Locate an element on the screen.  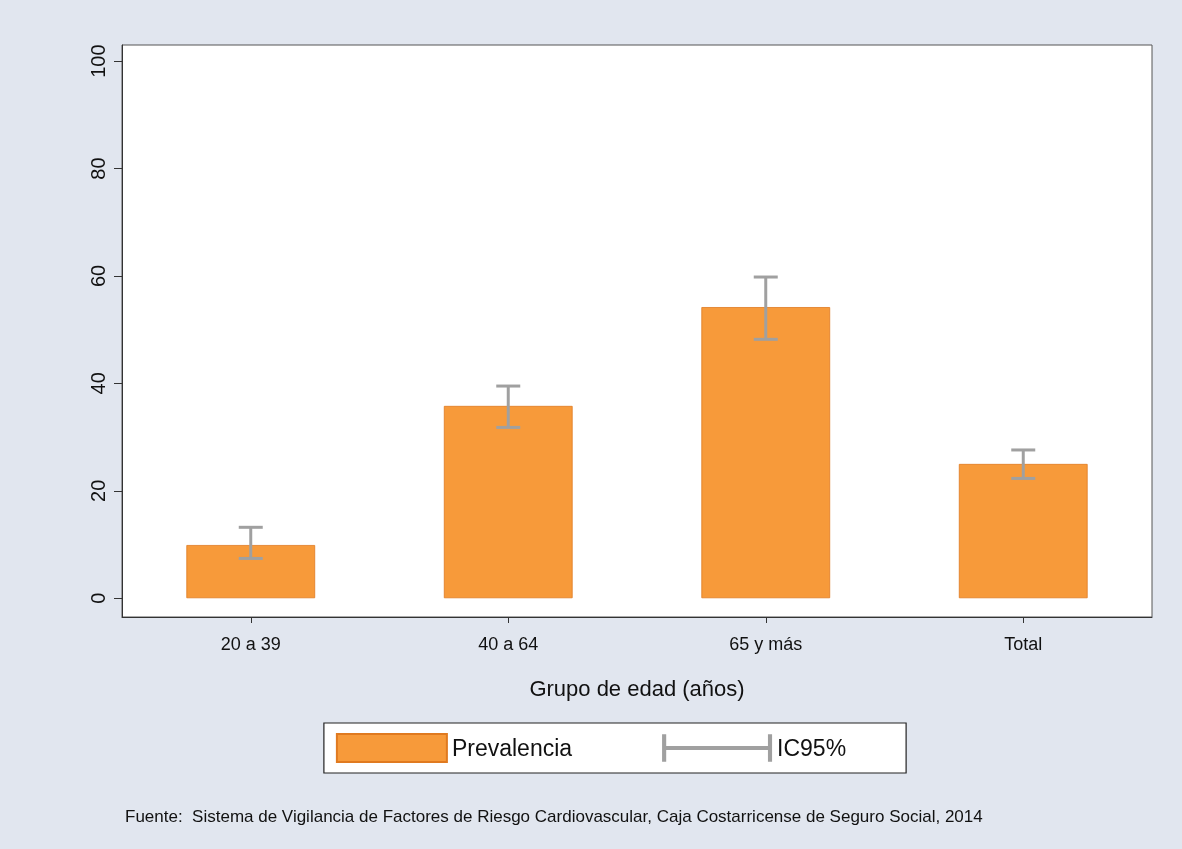
source-note: Fuente: Sistema de Vigilancia de Factores de Riesgo Cardiovascular, Caja Costarricense de Seguro Social, 2014 is located at coordinates (554, 816).